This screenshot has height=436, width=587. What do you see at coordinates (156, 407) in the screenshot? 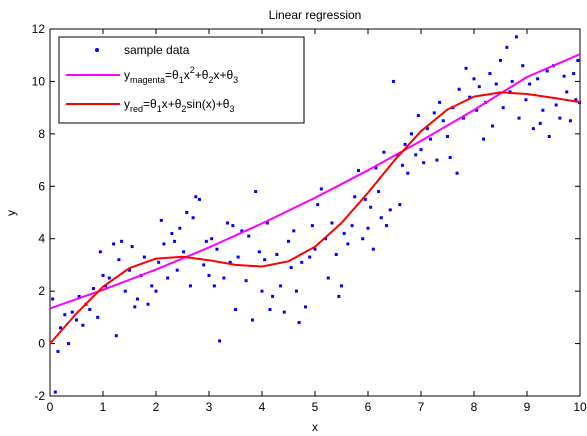
I see `x-tick-label: 2` at bounding box center [156, 407].